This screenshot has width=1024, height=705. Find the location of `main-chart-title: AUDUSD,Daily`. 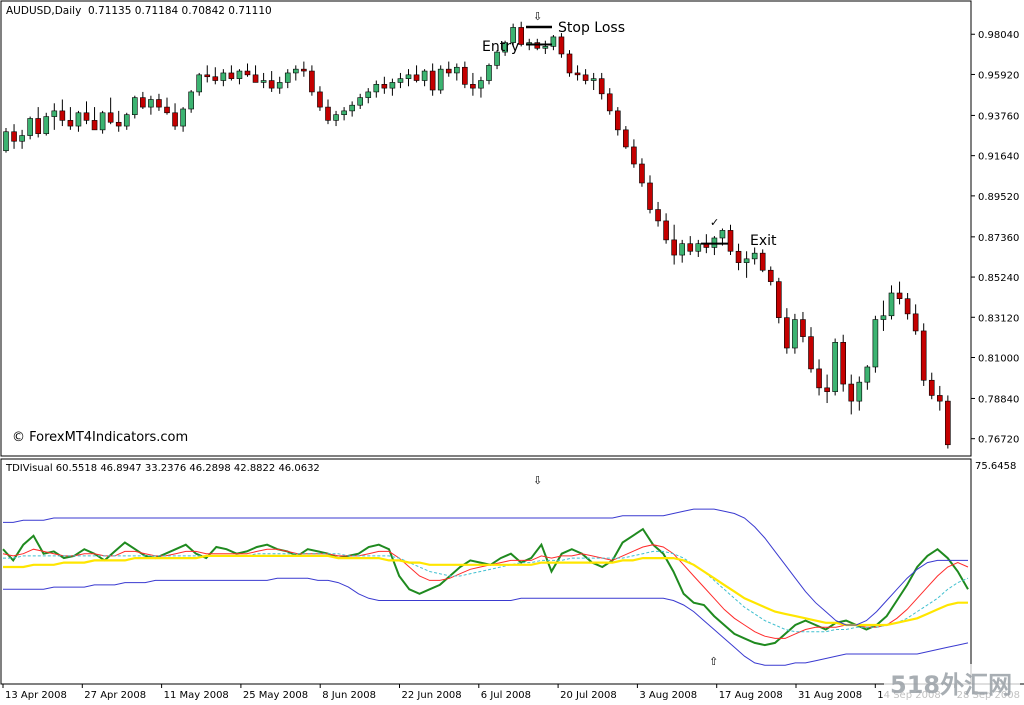

main-chart-title: AUDUSD,Daily is located at coordinates (43, 11).